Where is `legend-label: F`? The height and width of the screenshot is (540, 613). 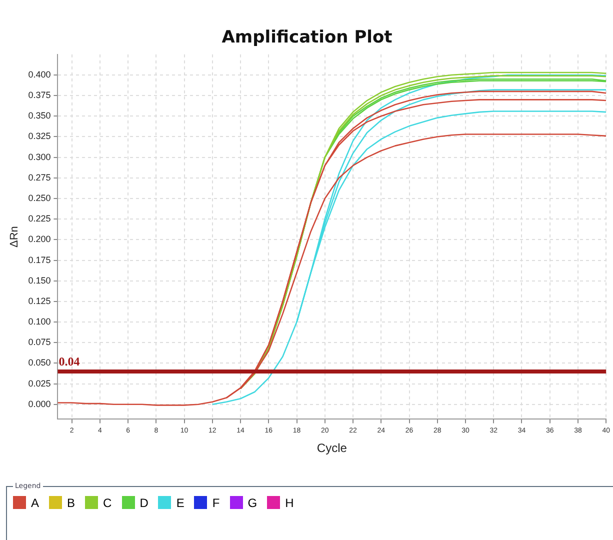
legend-label: F is located at coordinates (216, 503).